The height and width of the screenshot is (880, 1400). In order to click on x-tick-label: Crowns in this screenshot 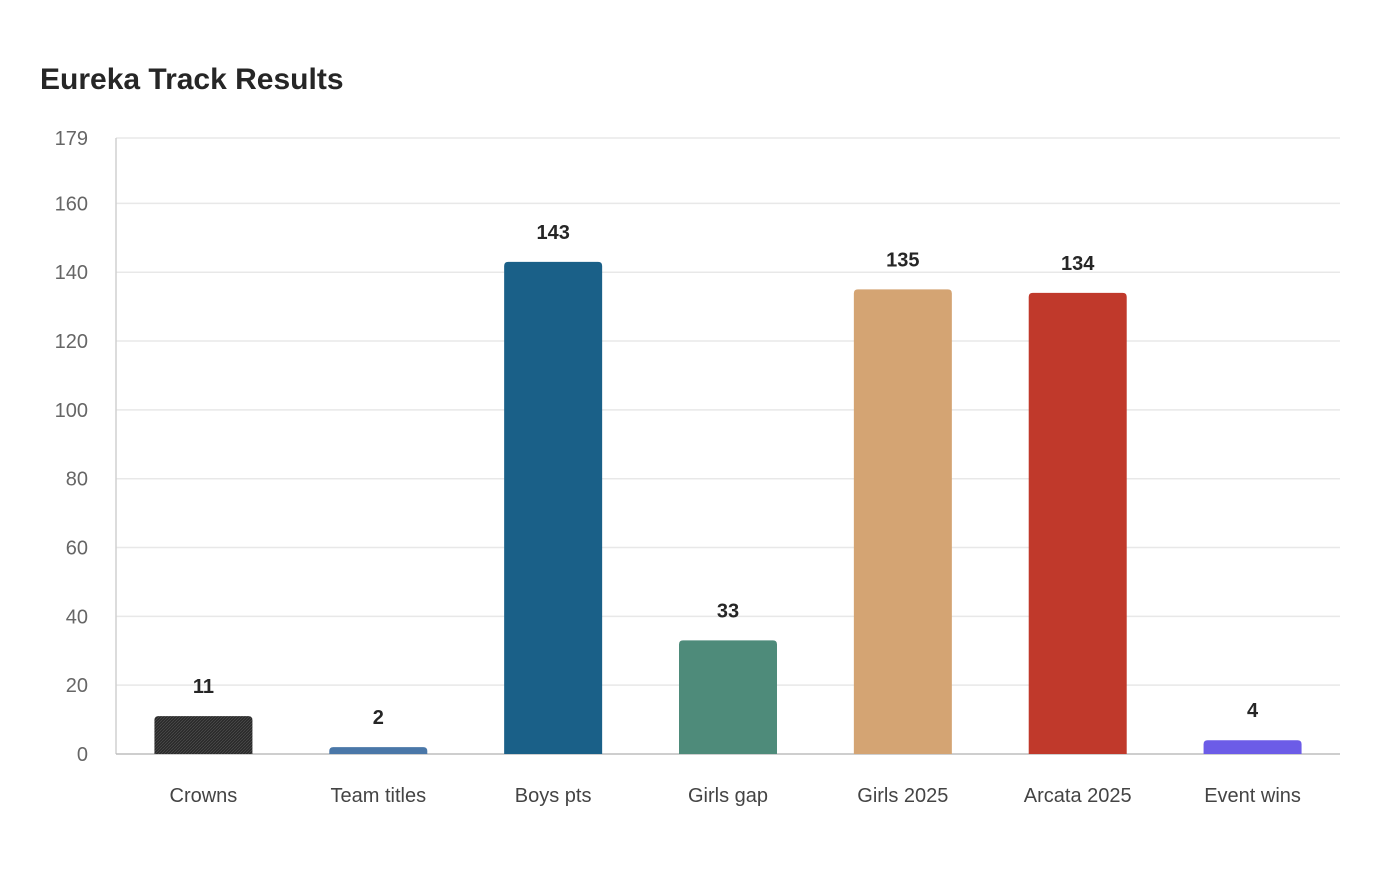, I will do `click(204, 796)`.